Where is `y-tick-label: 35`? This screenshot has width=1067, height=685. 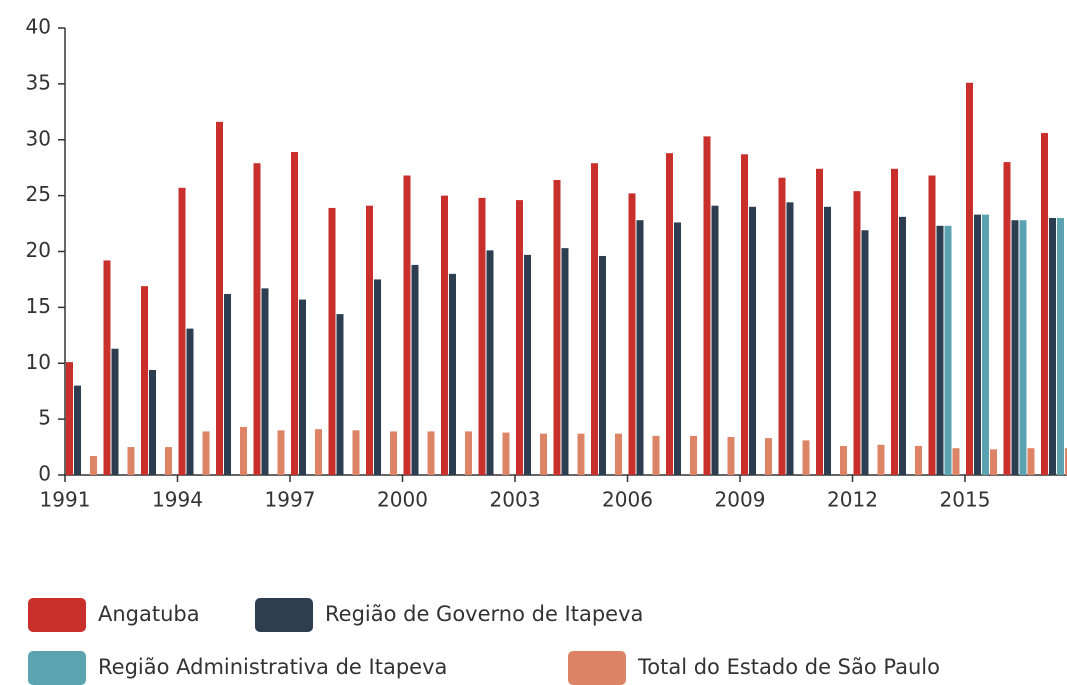
y-tick-label: 35 is located at coordinates (38, 82).